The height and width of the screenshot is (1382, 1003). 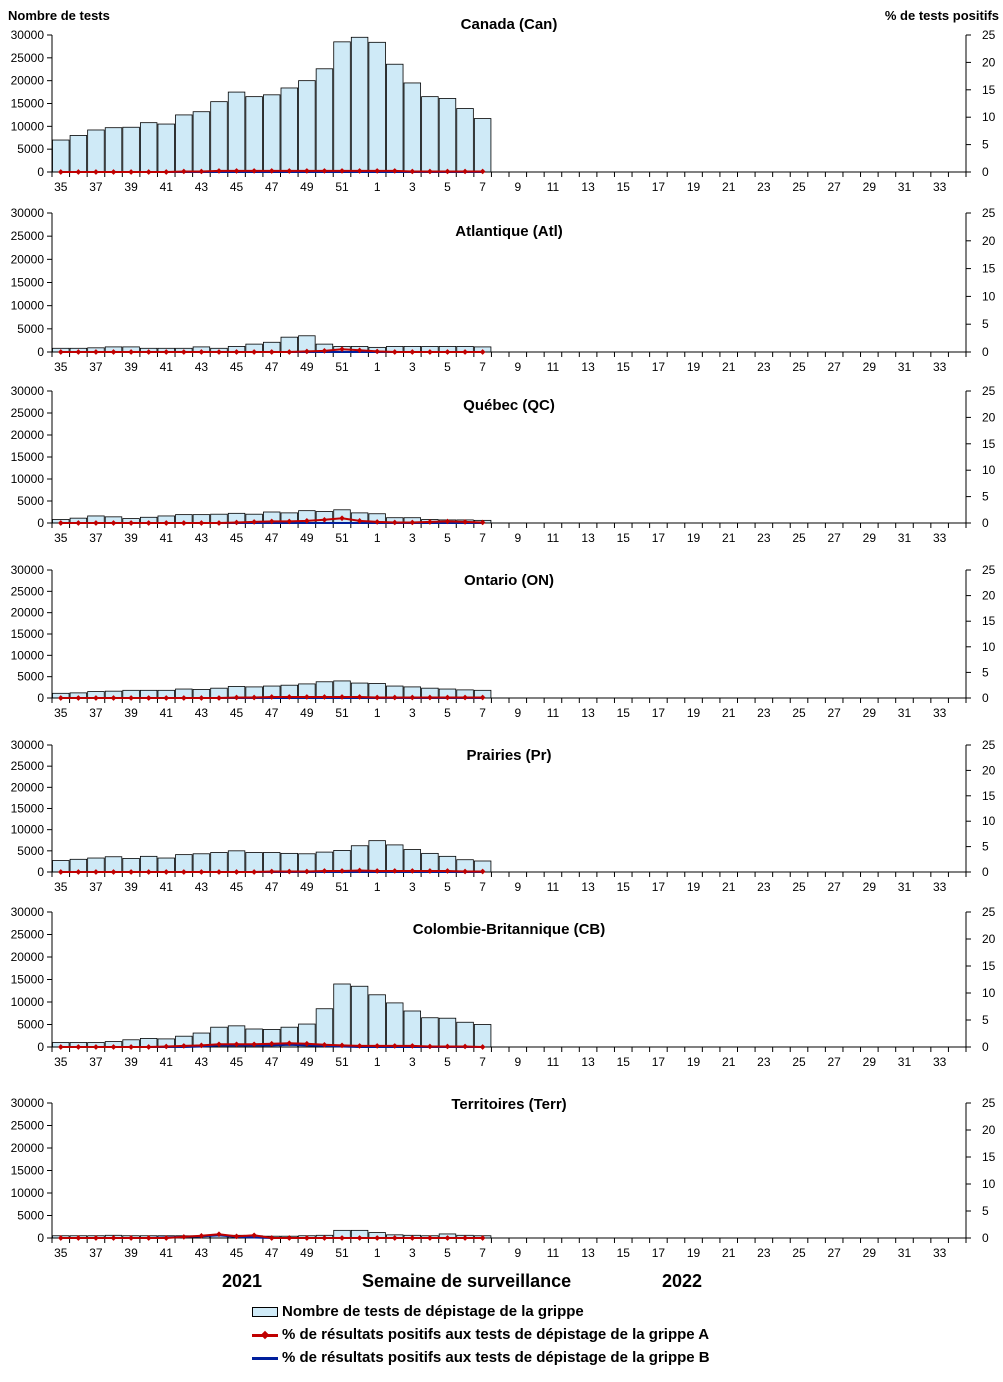 What do you see at coordinates (624, 887) in the screenshot?
I see `x-tick-label: 15` at bounding box center [624, 887].